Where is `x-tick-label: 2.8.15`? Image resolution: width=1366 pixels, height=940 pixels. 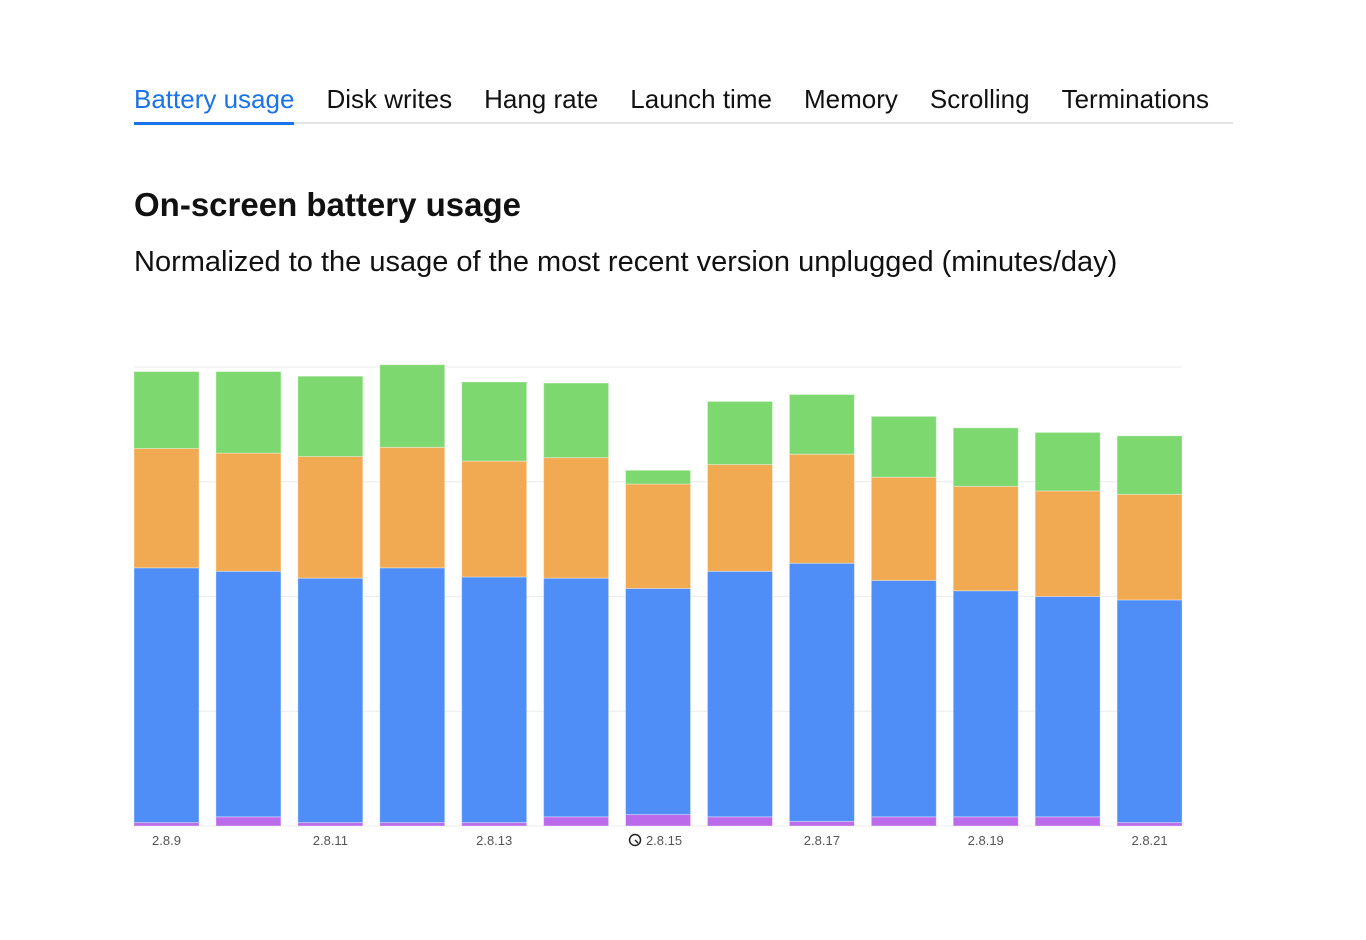
x-tick-label: 2.8.15 is located at coordinates (664, 840).